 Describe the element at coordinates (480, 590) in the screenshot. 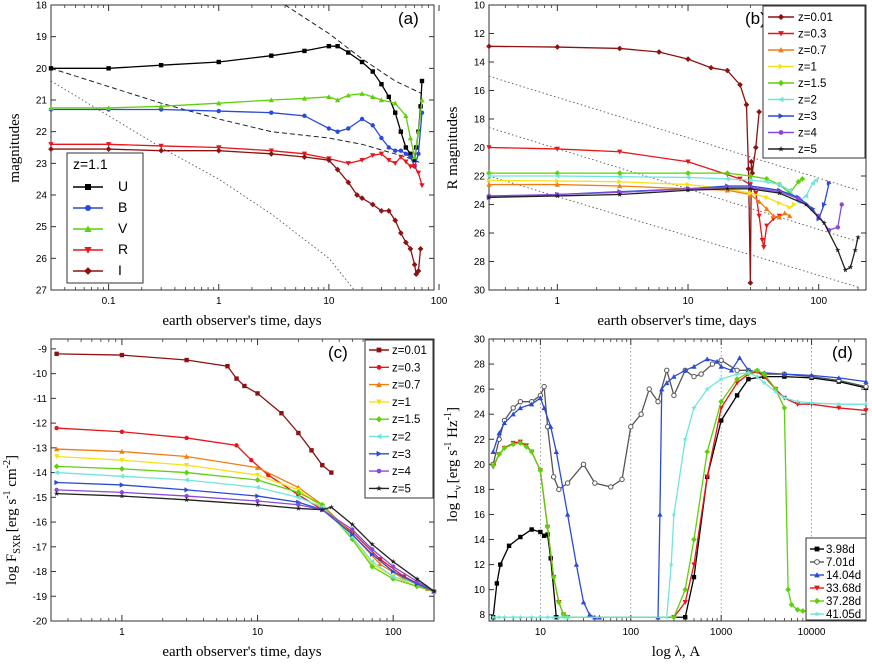

I see `y-tick-label-d: 10` at that location.